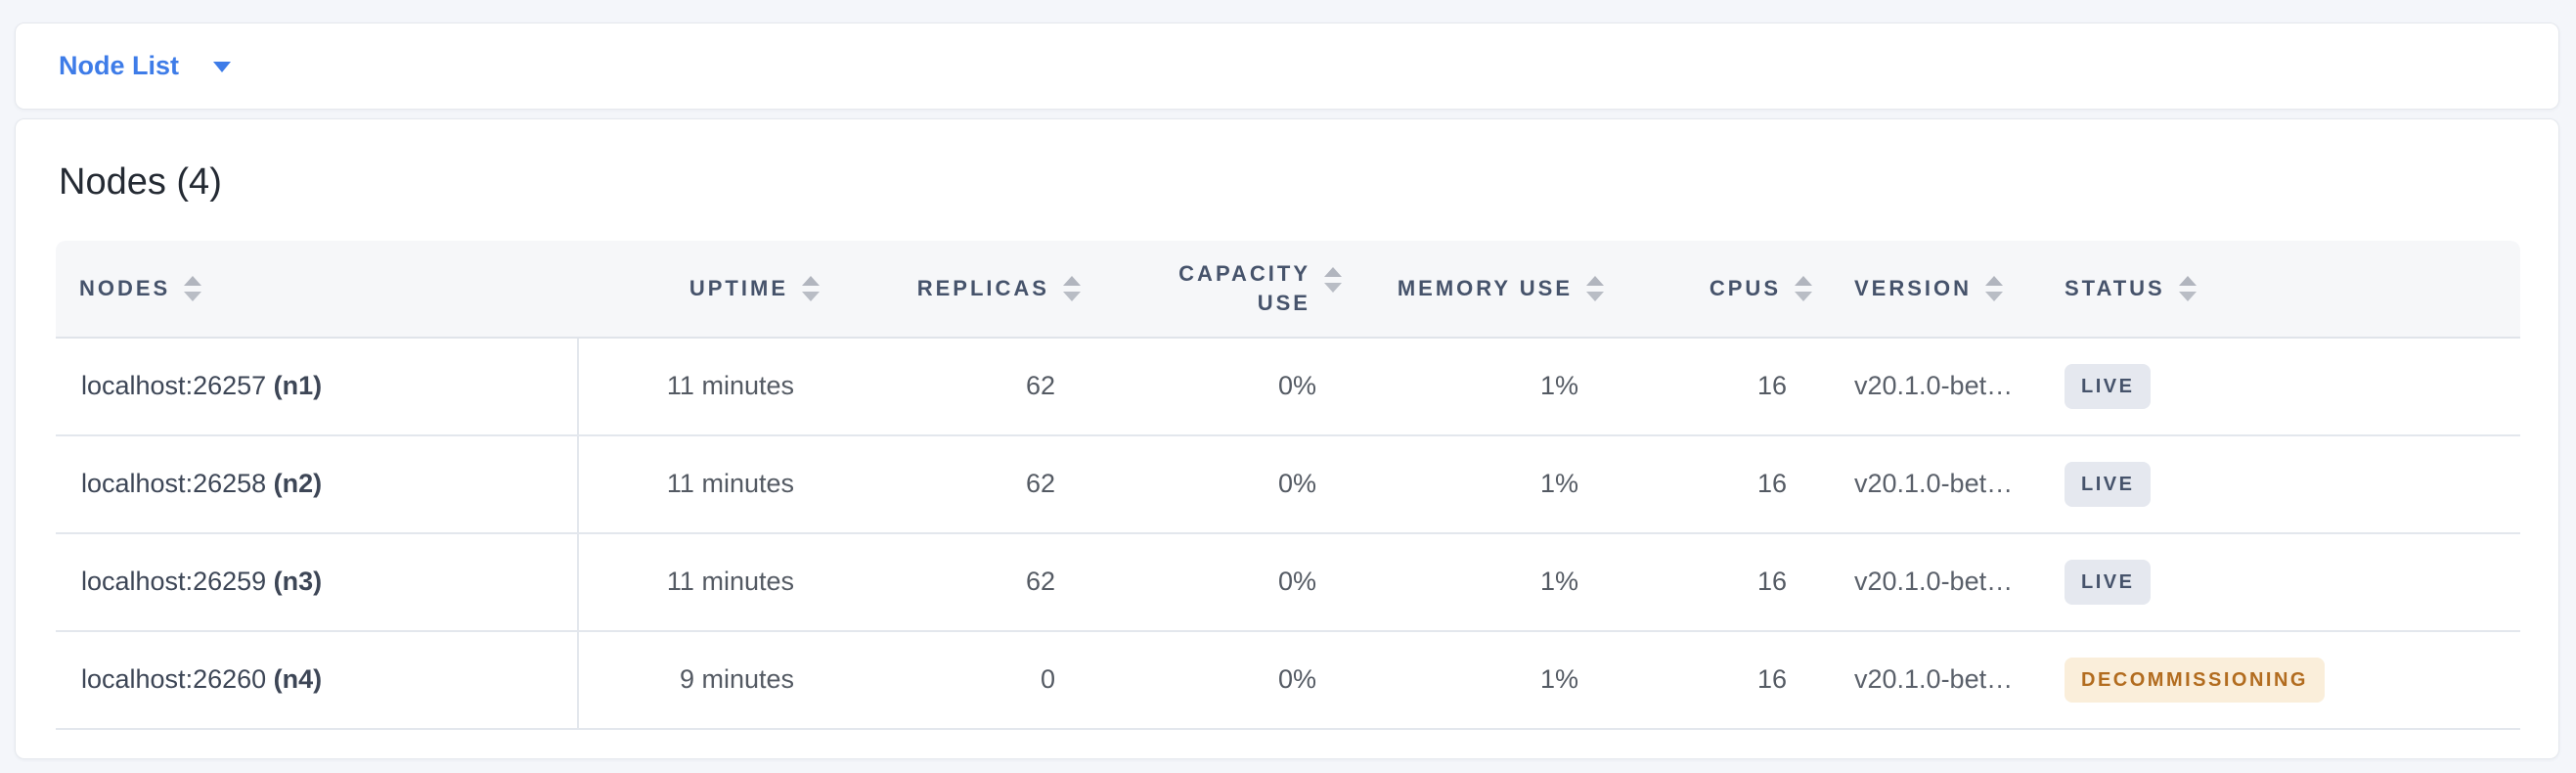  I want to click on column-header-status: STATUS, so click(2275, 290).